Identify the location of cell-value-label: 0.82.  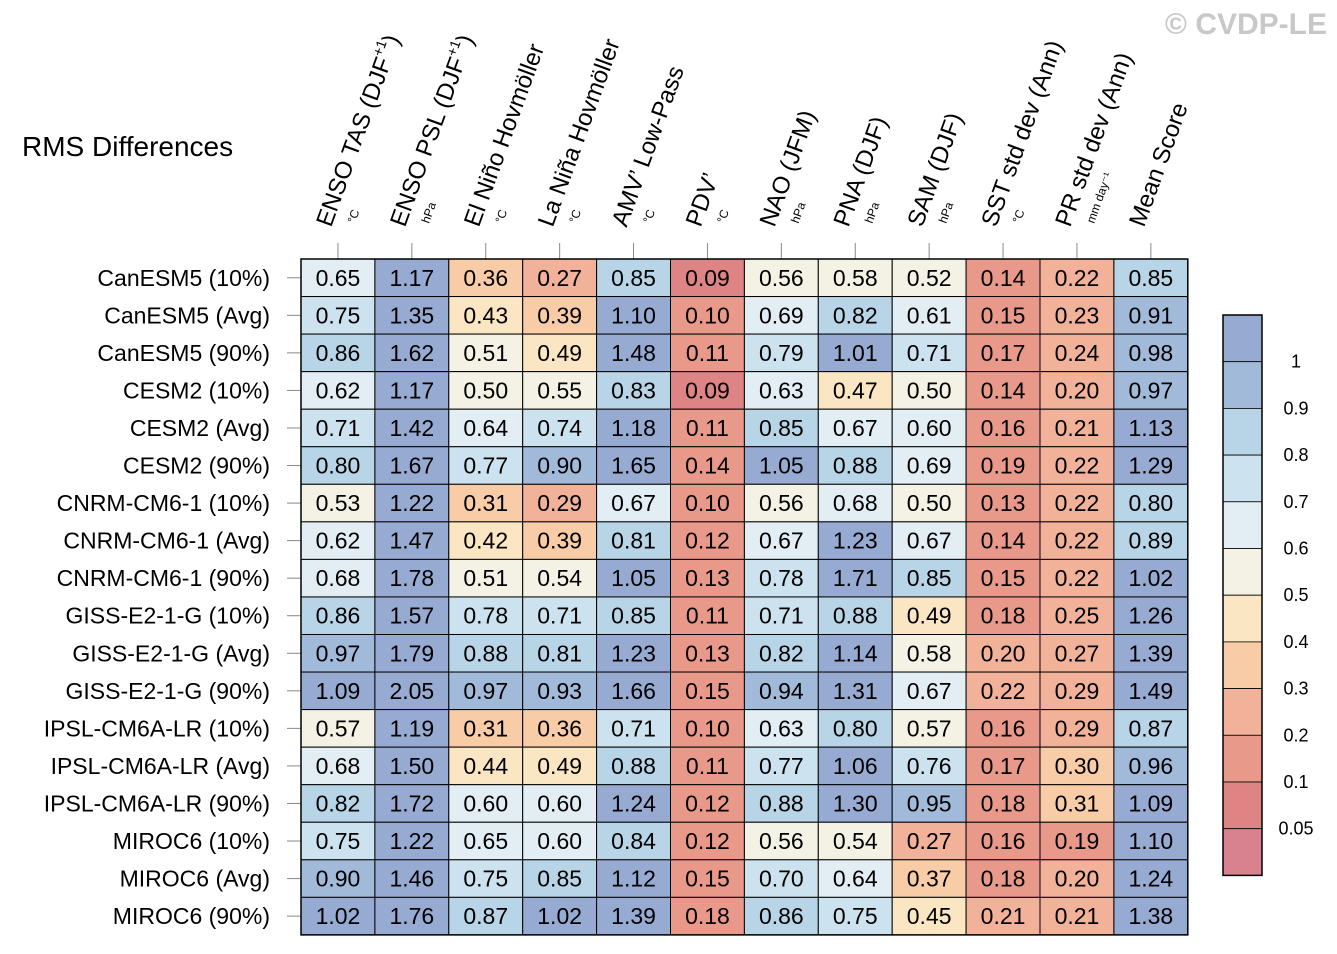
(855, 315).